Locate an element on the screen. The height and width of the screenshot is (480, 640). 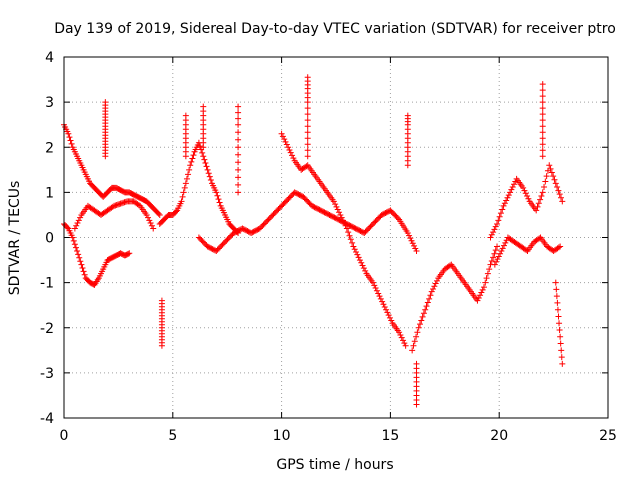
x-tick-label: 25 is located at coordinates (608, 436).